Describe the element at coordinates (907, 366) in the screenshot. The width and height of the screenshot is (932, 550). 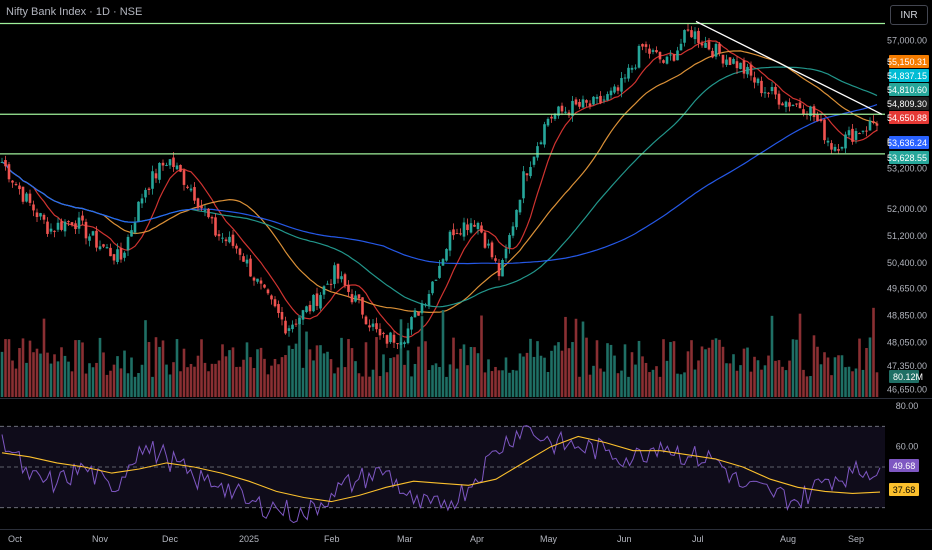
I see `price-axis-tick: 47,350.00` at that location.